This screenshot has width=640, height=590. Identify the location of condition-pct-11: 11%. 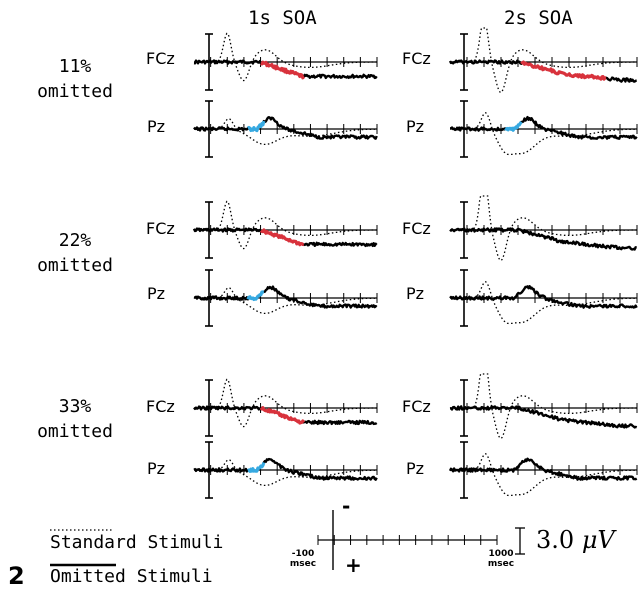
(75, 66).